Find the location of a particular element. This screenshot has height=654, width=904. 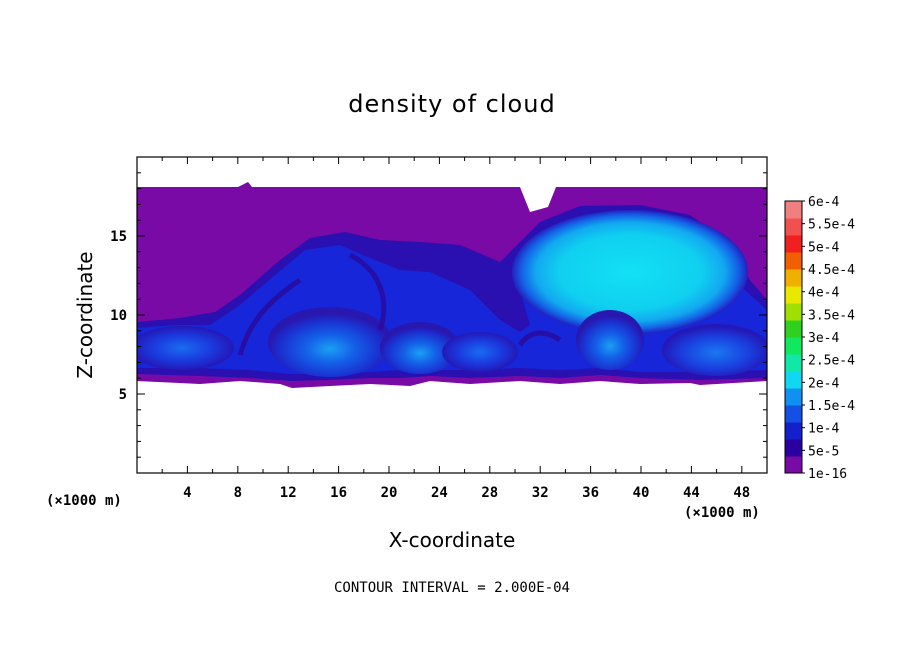

x-tick-label: 24 is located at coordinates (439, 493).